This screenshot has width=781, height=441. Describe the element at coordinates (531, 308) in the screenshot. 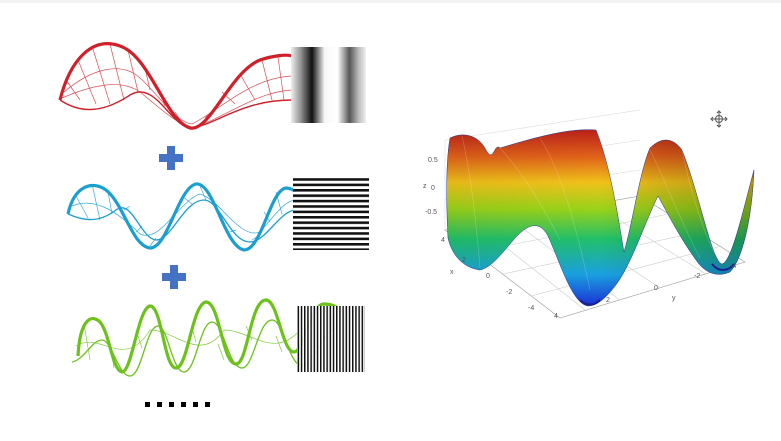

I see `x-tick: -4` at that location.